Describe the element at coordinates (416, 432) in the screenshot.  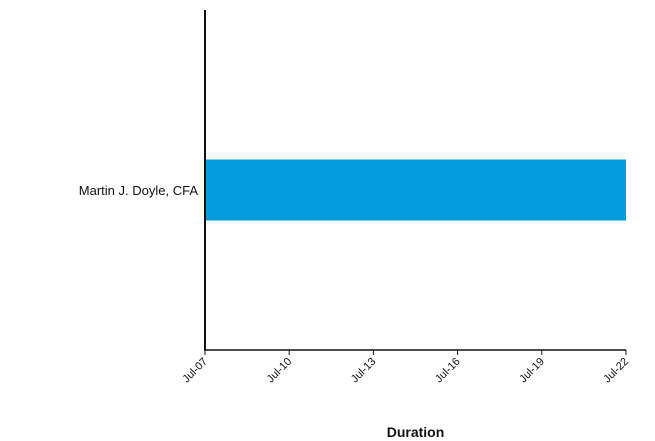
I see `x-axis-title: Duration` at that location.